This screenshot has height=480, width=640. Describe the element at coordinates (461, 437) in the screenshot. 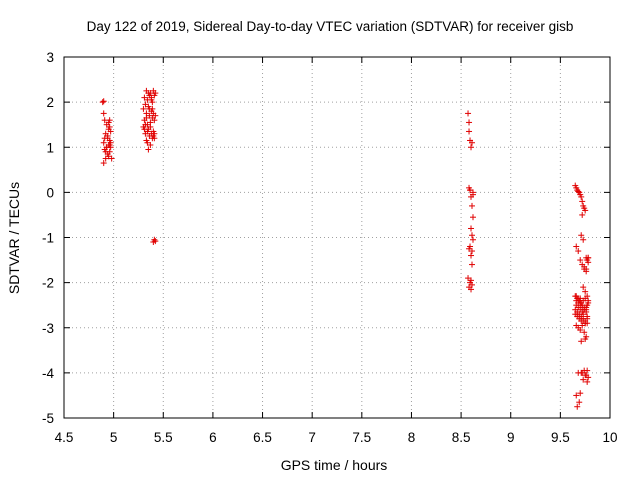

I see `x-tick-label: 8.5` at that location.